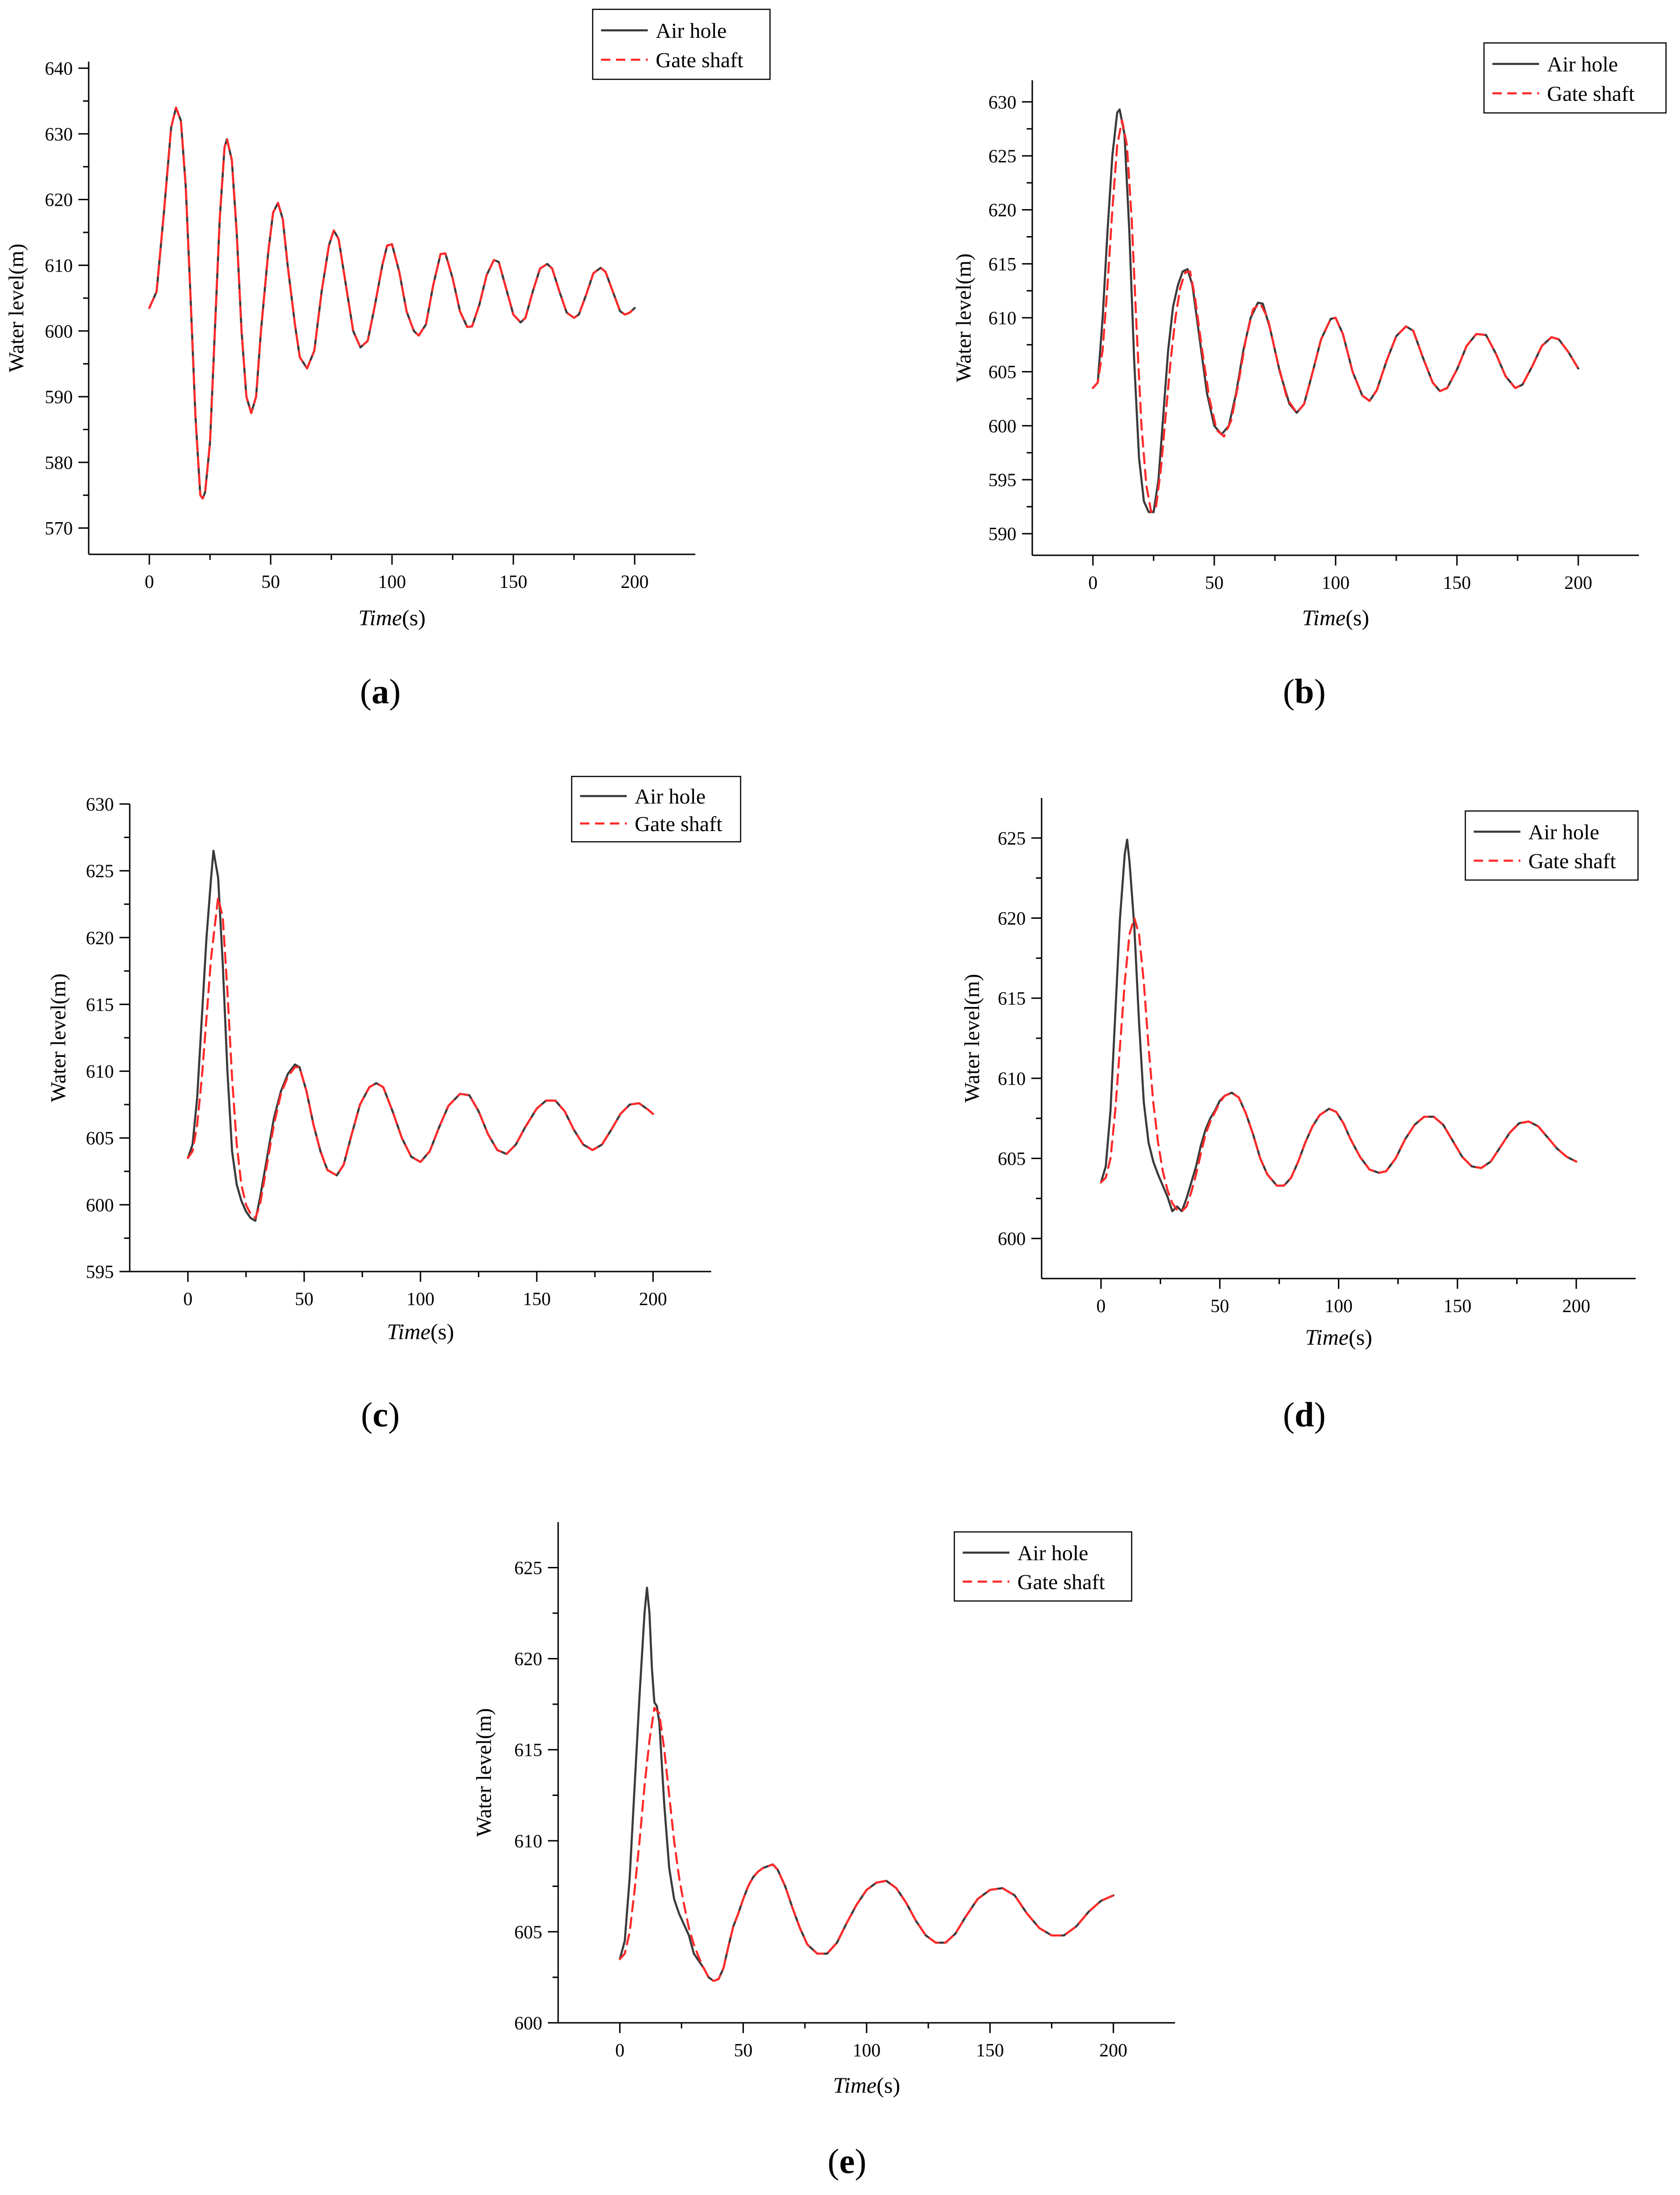  I want to click on y-tick-label: 580, so click(59, 462).